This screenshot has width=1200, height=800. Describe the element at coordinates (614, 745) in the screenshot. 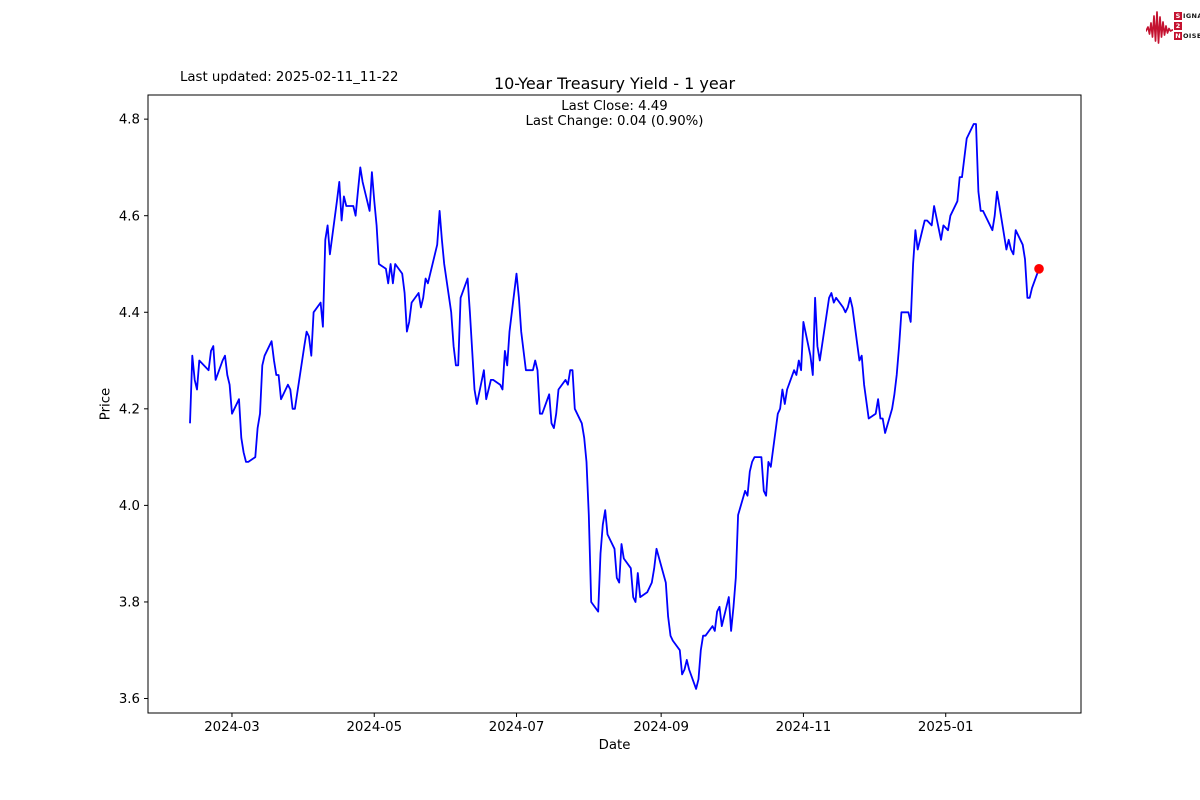

I see `x-axis-label: Date` at that location.